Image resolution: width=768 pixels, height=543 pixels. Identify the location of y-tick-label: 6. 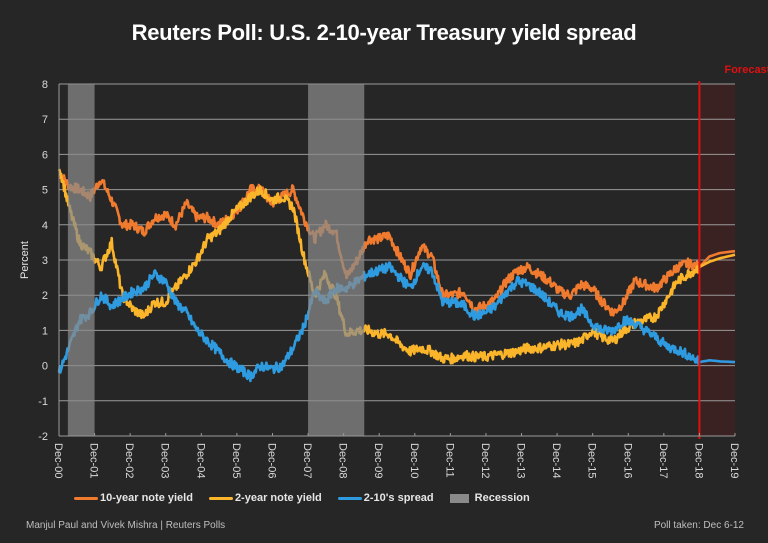
(45, 155).